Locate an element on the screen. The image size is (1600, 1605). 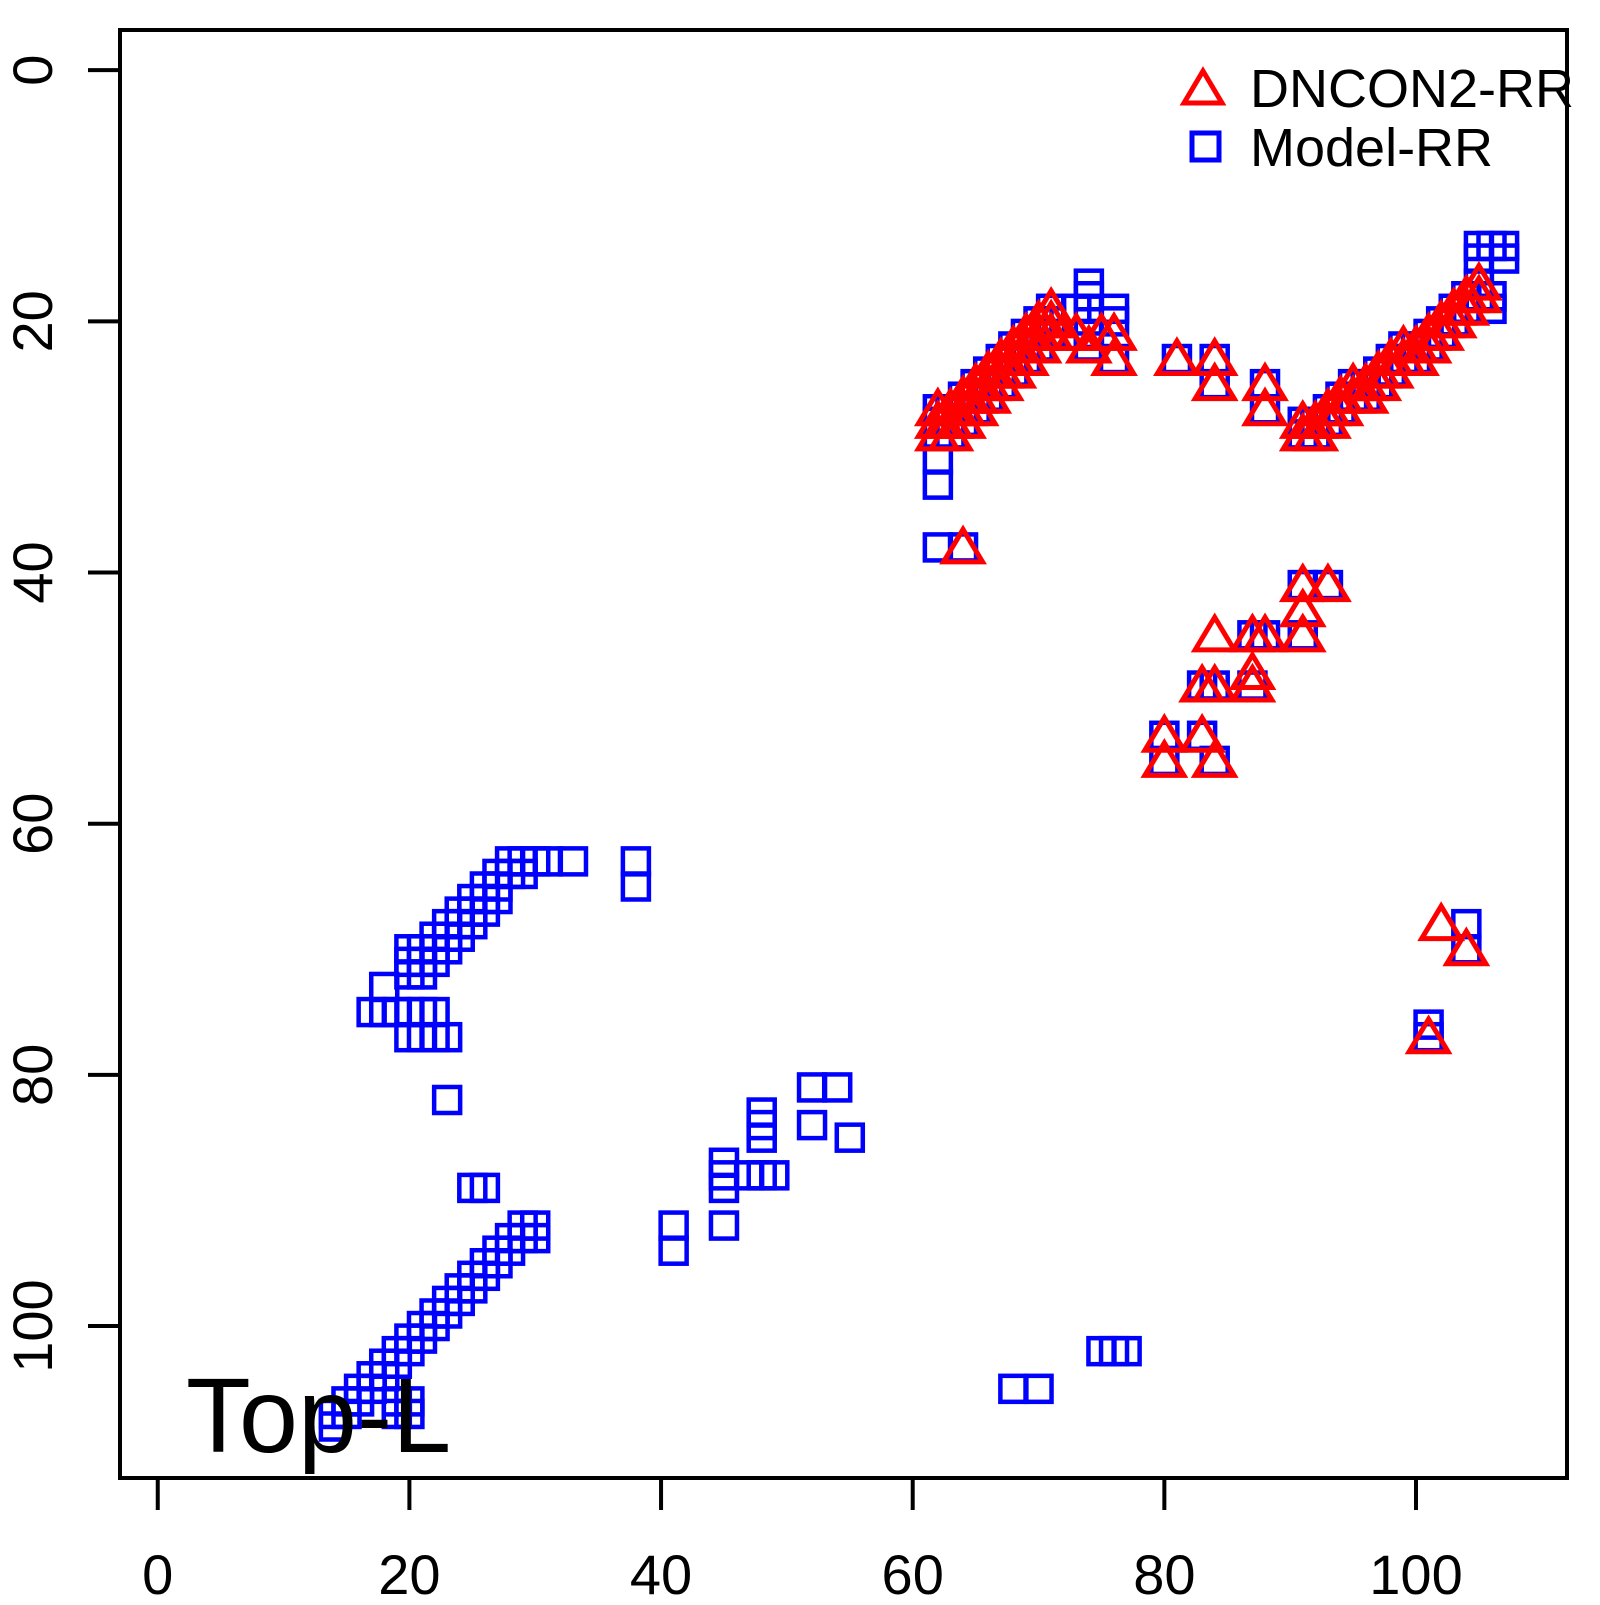
y-tick-label: 60 is located at coordinates (32, 824).